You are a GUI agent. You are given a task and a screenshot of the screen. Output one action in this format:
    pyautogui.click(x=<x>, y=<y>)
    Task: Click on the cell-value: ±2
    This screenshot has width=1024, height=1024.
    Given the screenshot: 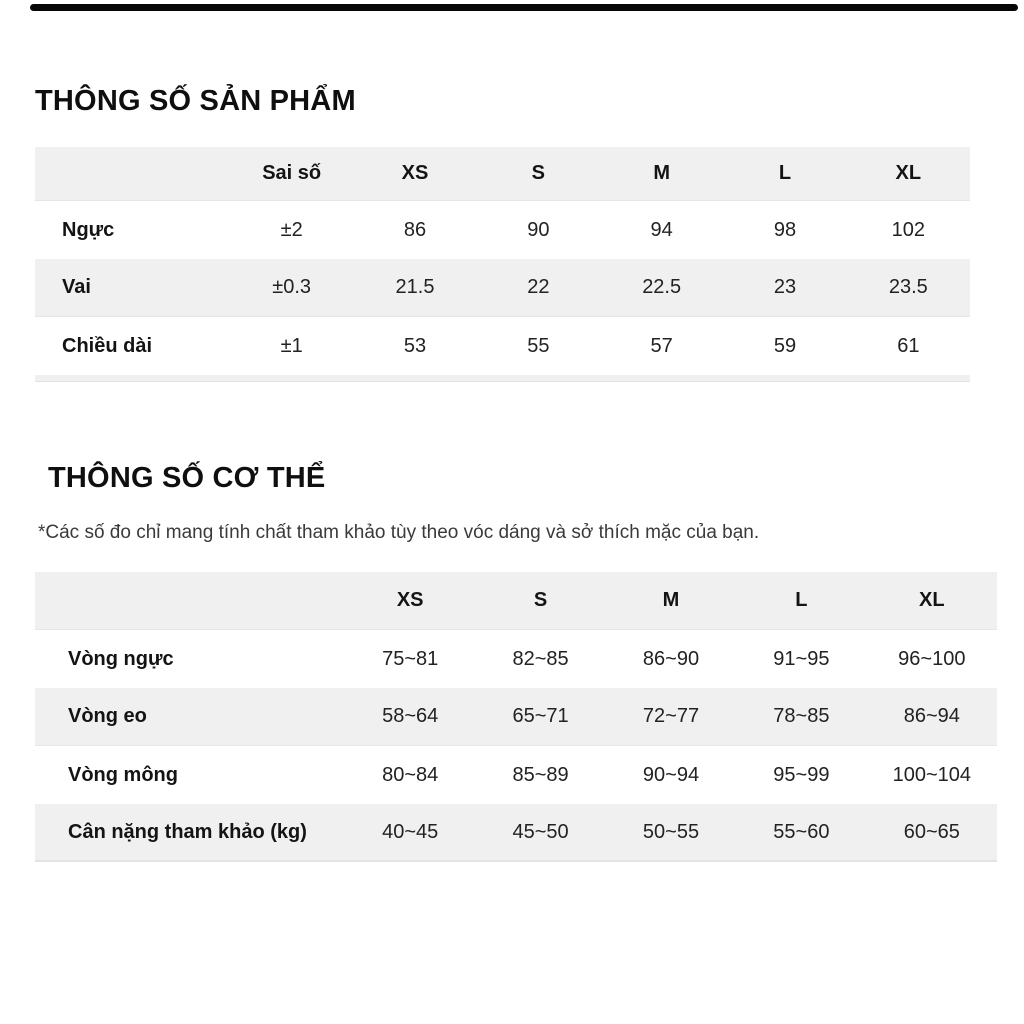 What is the action you would take?
    pyautogui.click(x=291, y=229)
    